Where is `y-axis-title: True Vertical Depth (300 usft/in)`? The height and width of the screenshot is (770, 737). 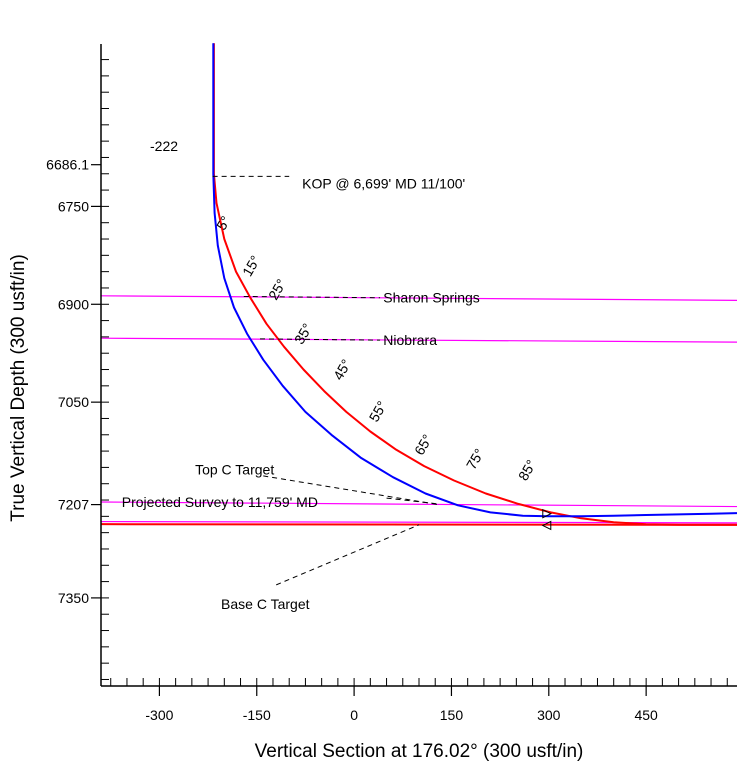 y-axis-title: True Vertical Depth (300 usft/in) is located at coordinates (18, 388).